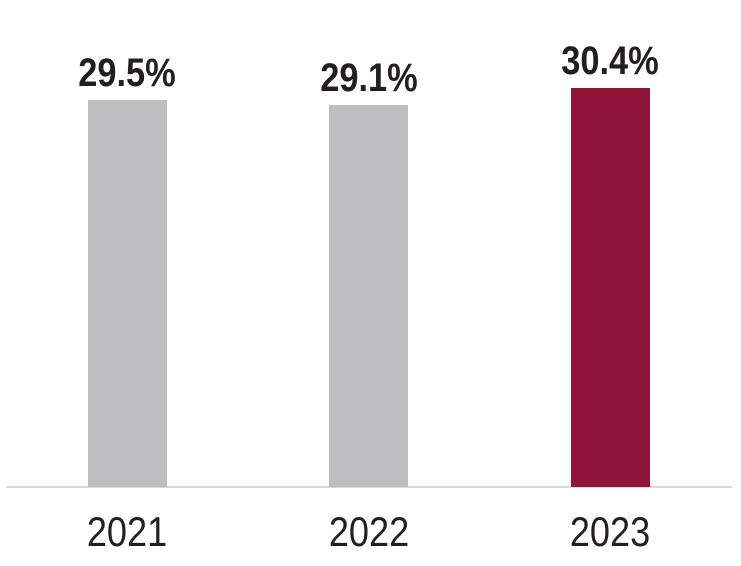 The width and height of the screenshot is (741, 566). Describe the element at coordinates (127, 73) in the screenshot. I see `bar-value-label-2021: 29.5%` at that location.